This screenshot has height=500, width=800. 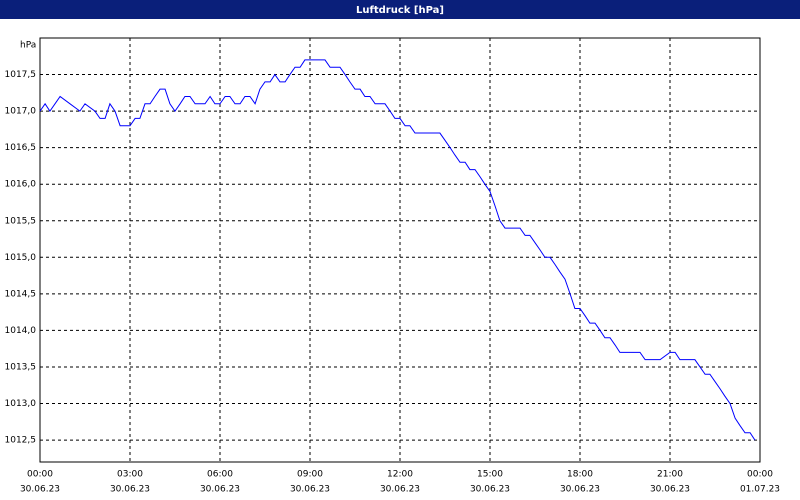 What do you see at coordinates (580, 475) in the screenshot?
I see `x-tick-label: 18:00` at bounding box center [580, 475].